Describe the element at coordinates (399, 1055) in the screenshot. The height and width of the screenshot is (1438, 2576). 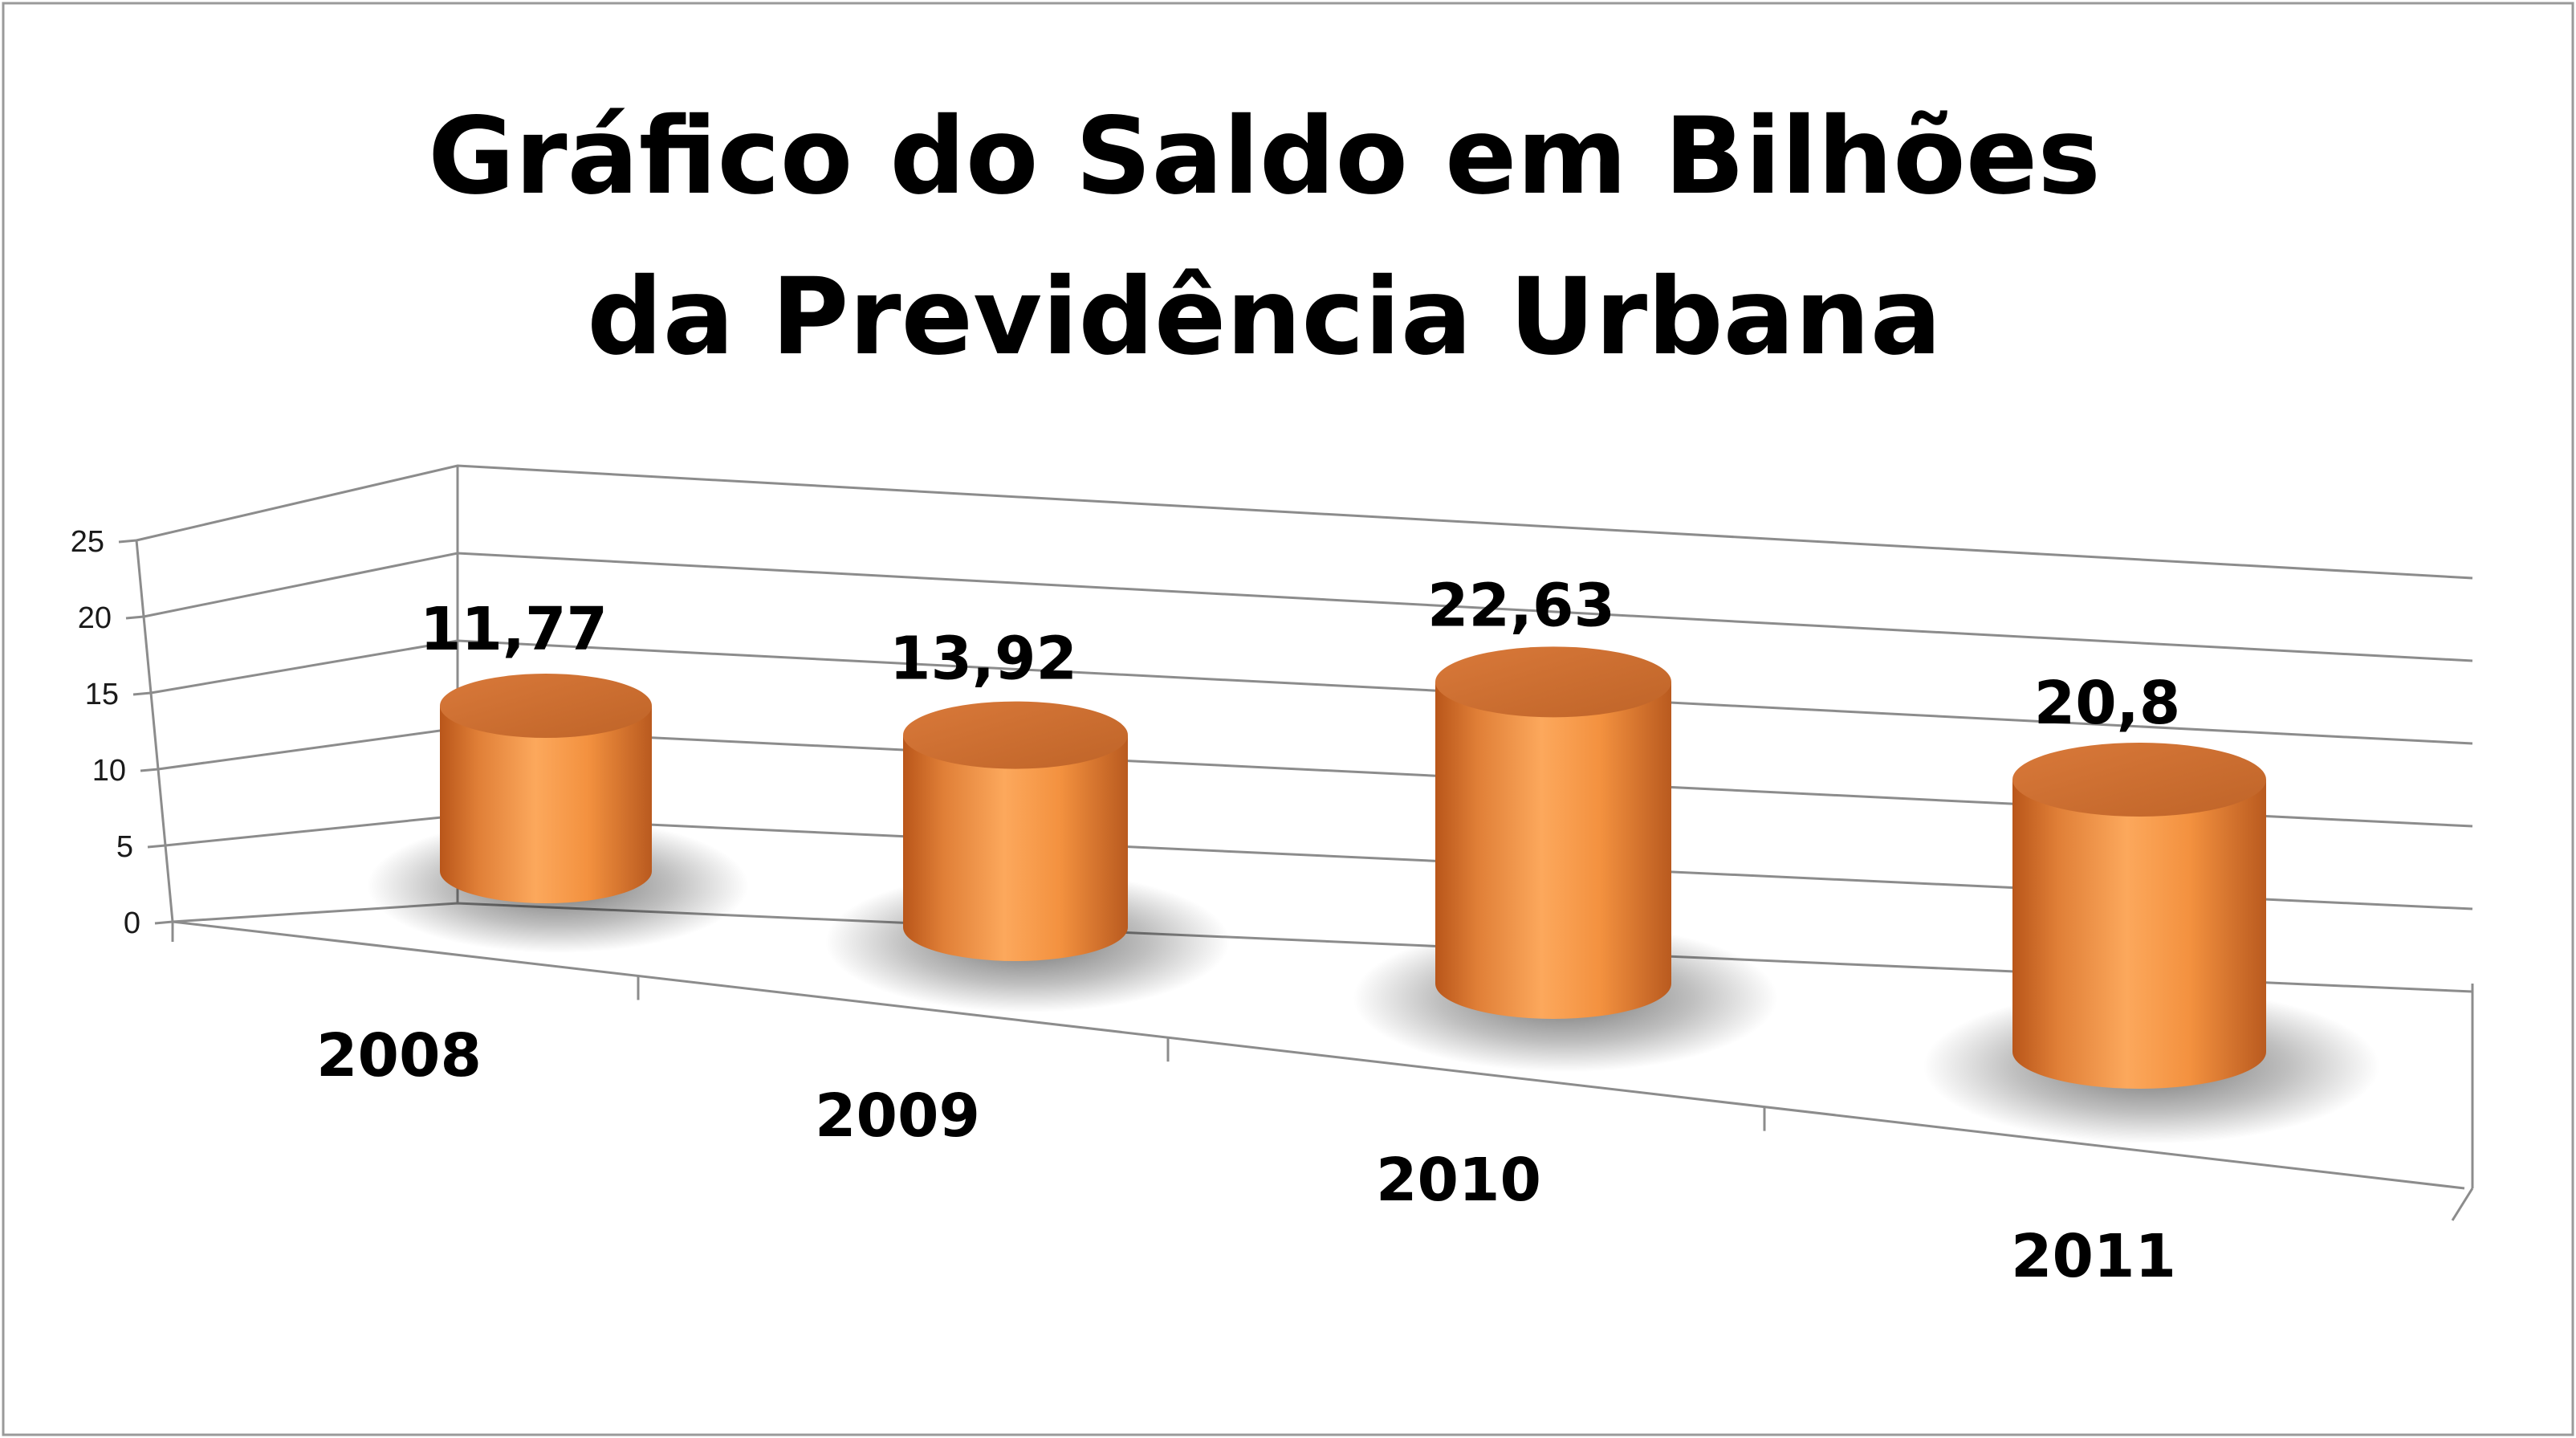
I see `category-label-2008: 2008` at that location.